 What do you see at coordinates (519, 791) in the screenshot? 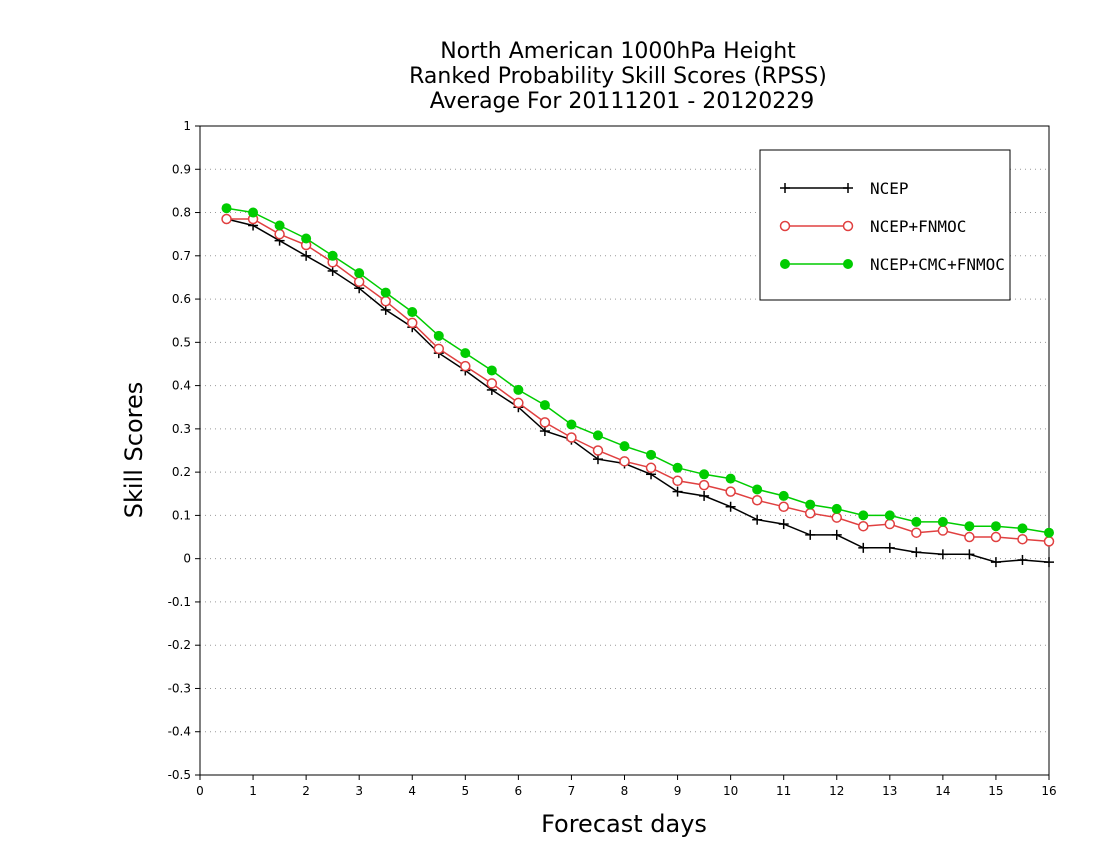
I see `x-tick-label: 6` at bounding box center [519, 791].